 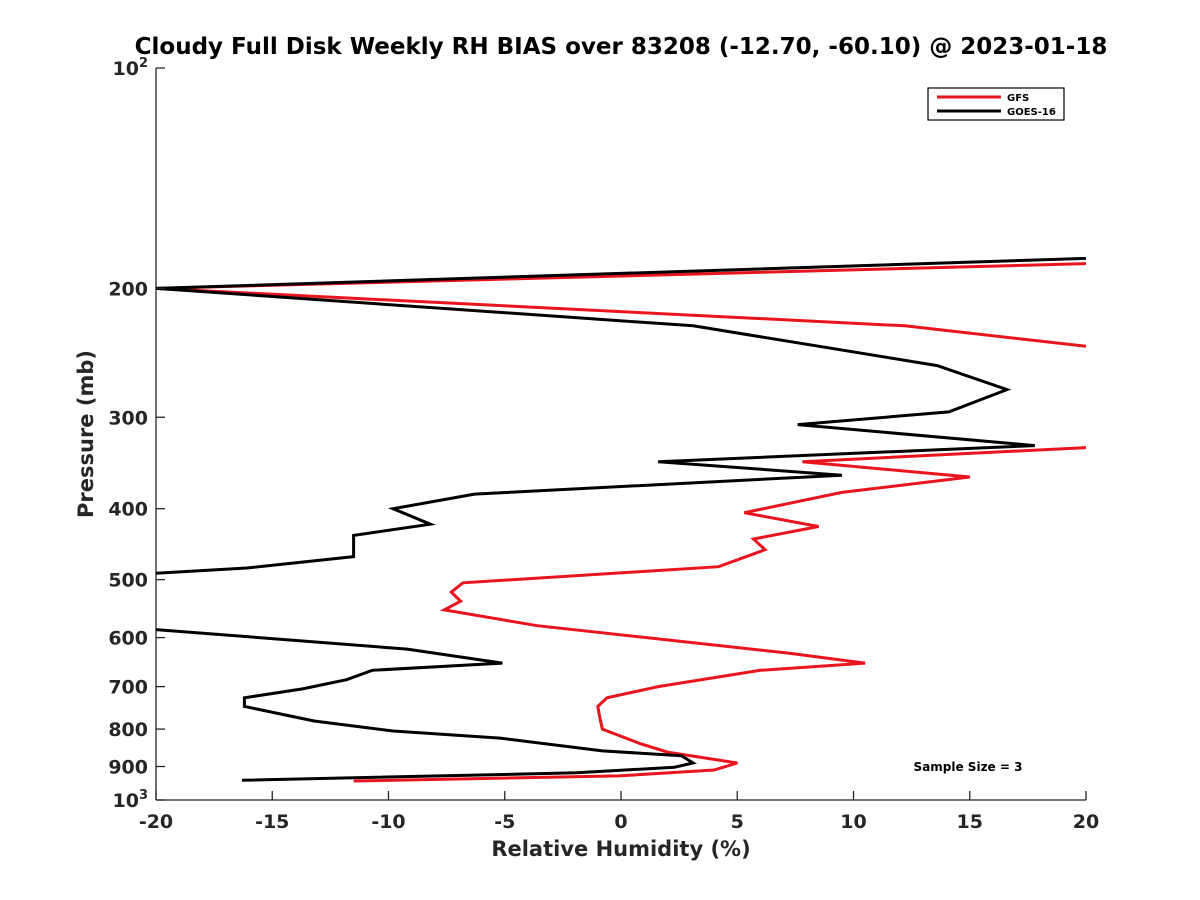 What do you see at coordinates (968, 767) in the screenshot?
I see `sample-size-annotation: Sample Size = 3` at bounding box center [968, 767].